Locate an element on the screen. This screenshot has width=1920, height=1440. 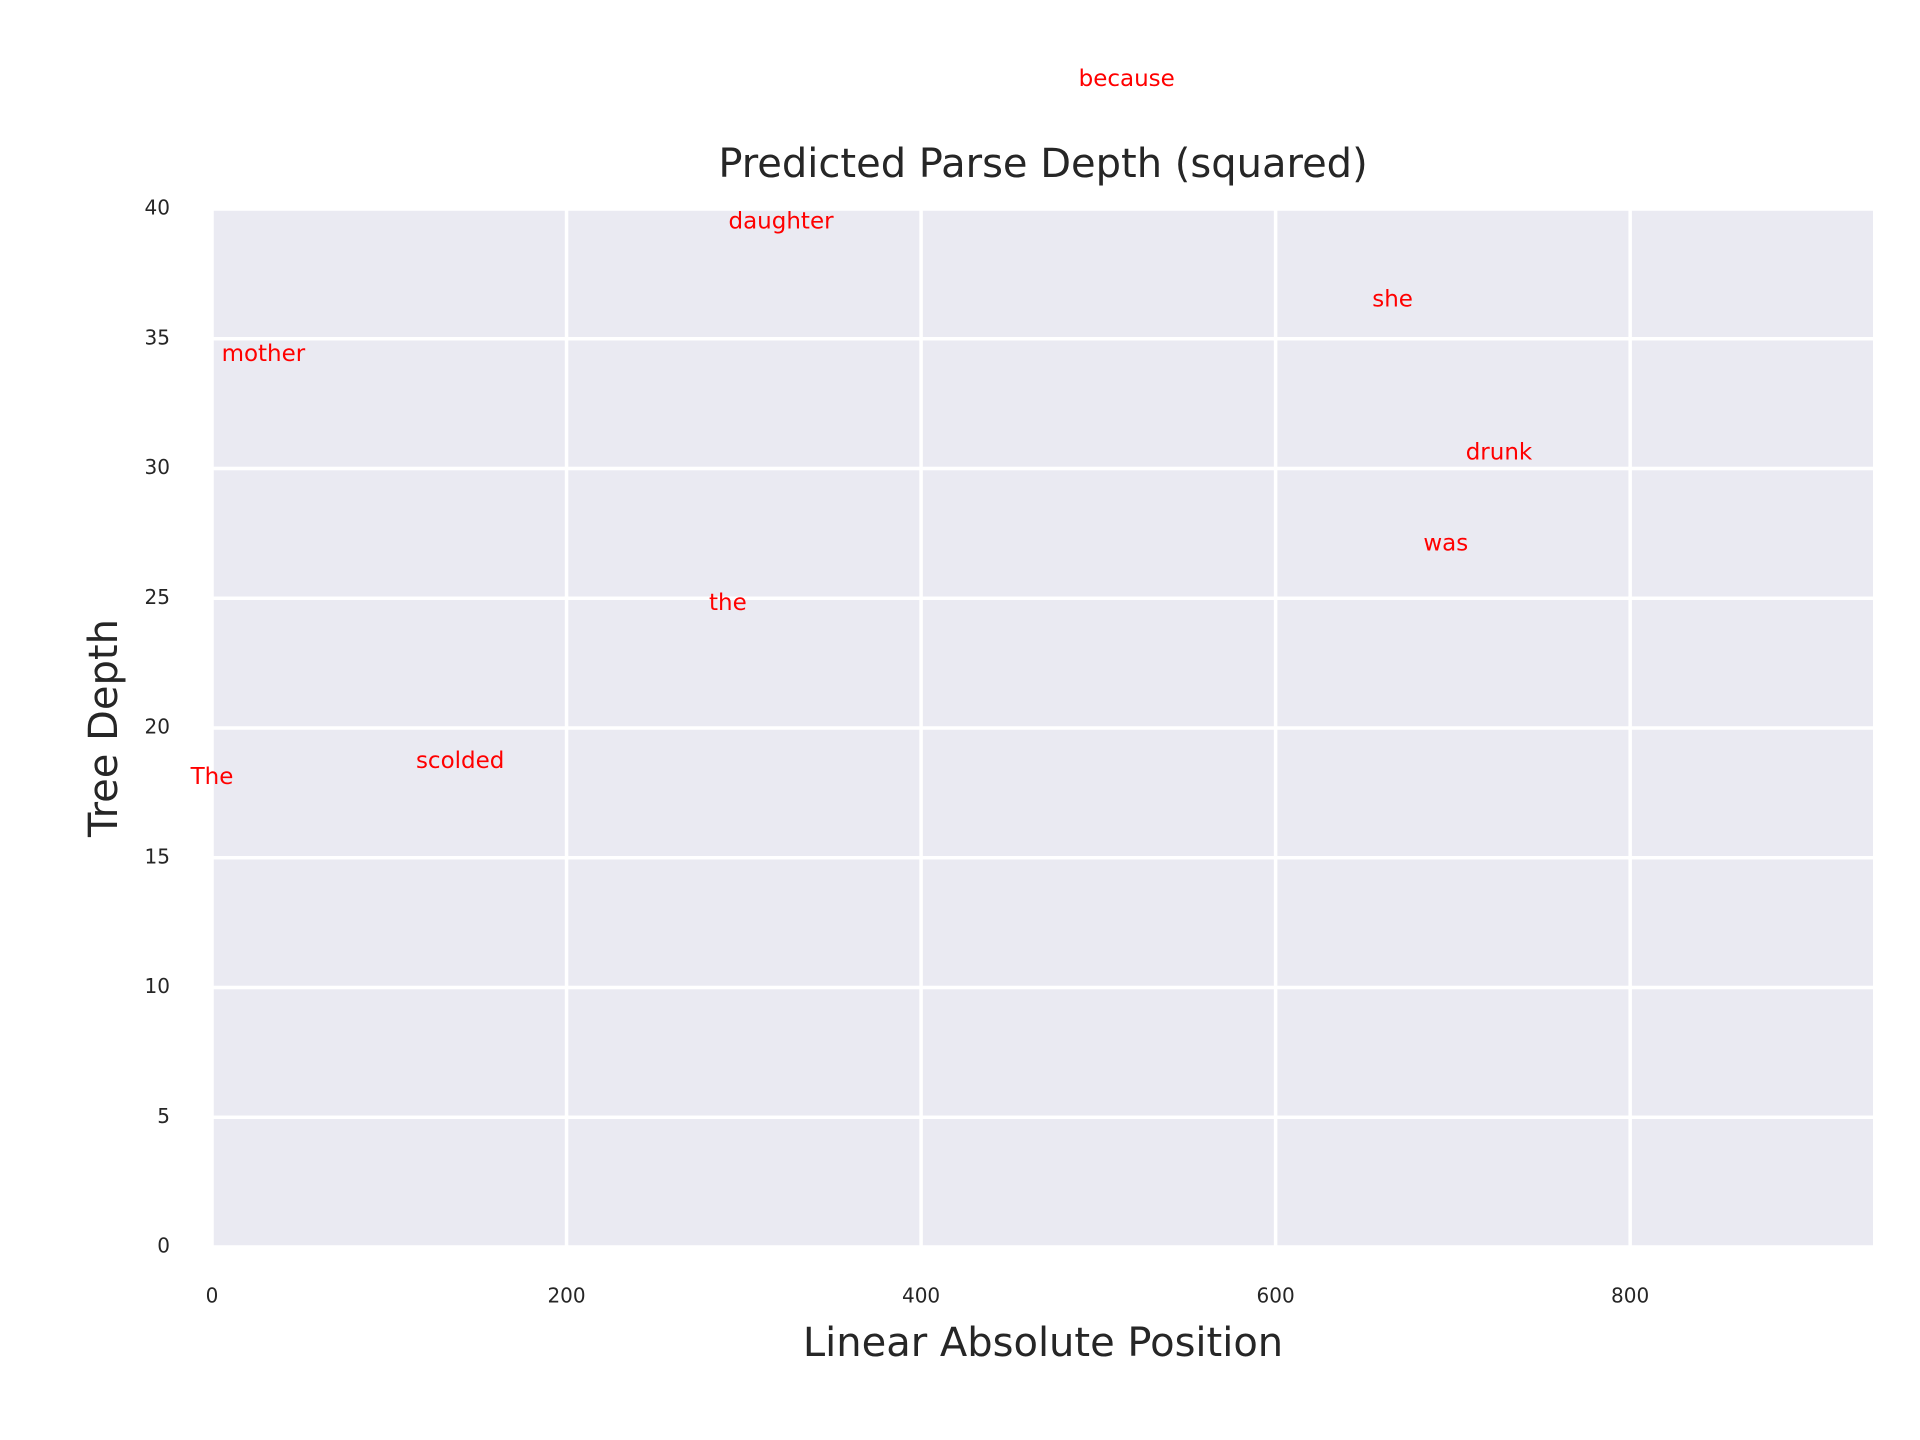
y-tick-label: 40 is located at coordinates (157, 208).